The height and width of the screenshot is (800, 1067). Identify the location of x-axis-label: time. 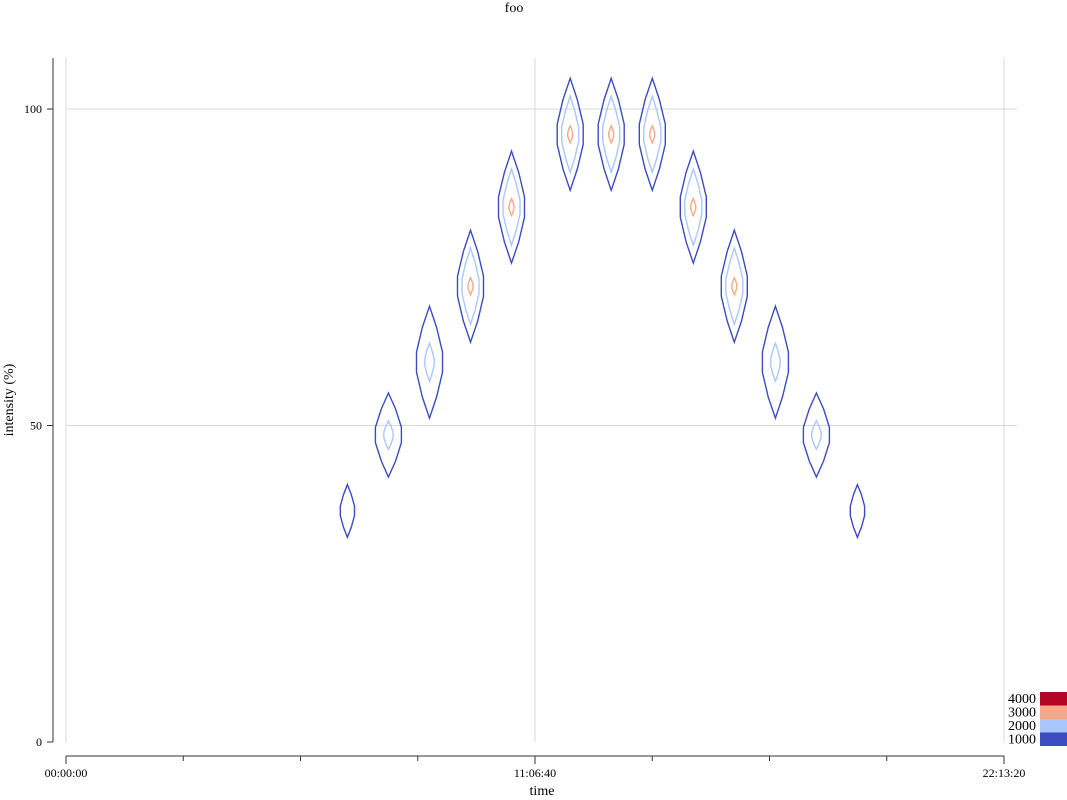
(542, 791).